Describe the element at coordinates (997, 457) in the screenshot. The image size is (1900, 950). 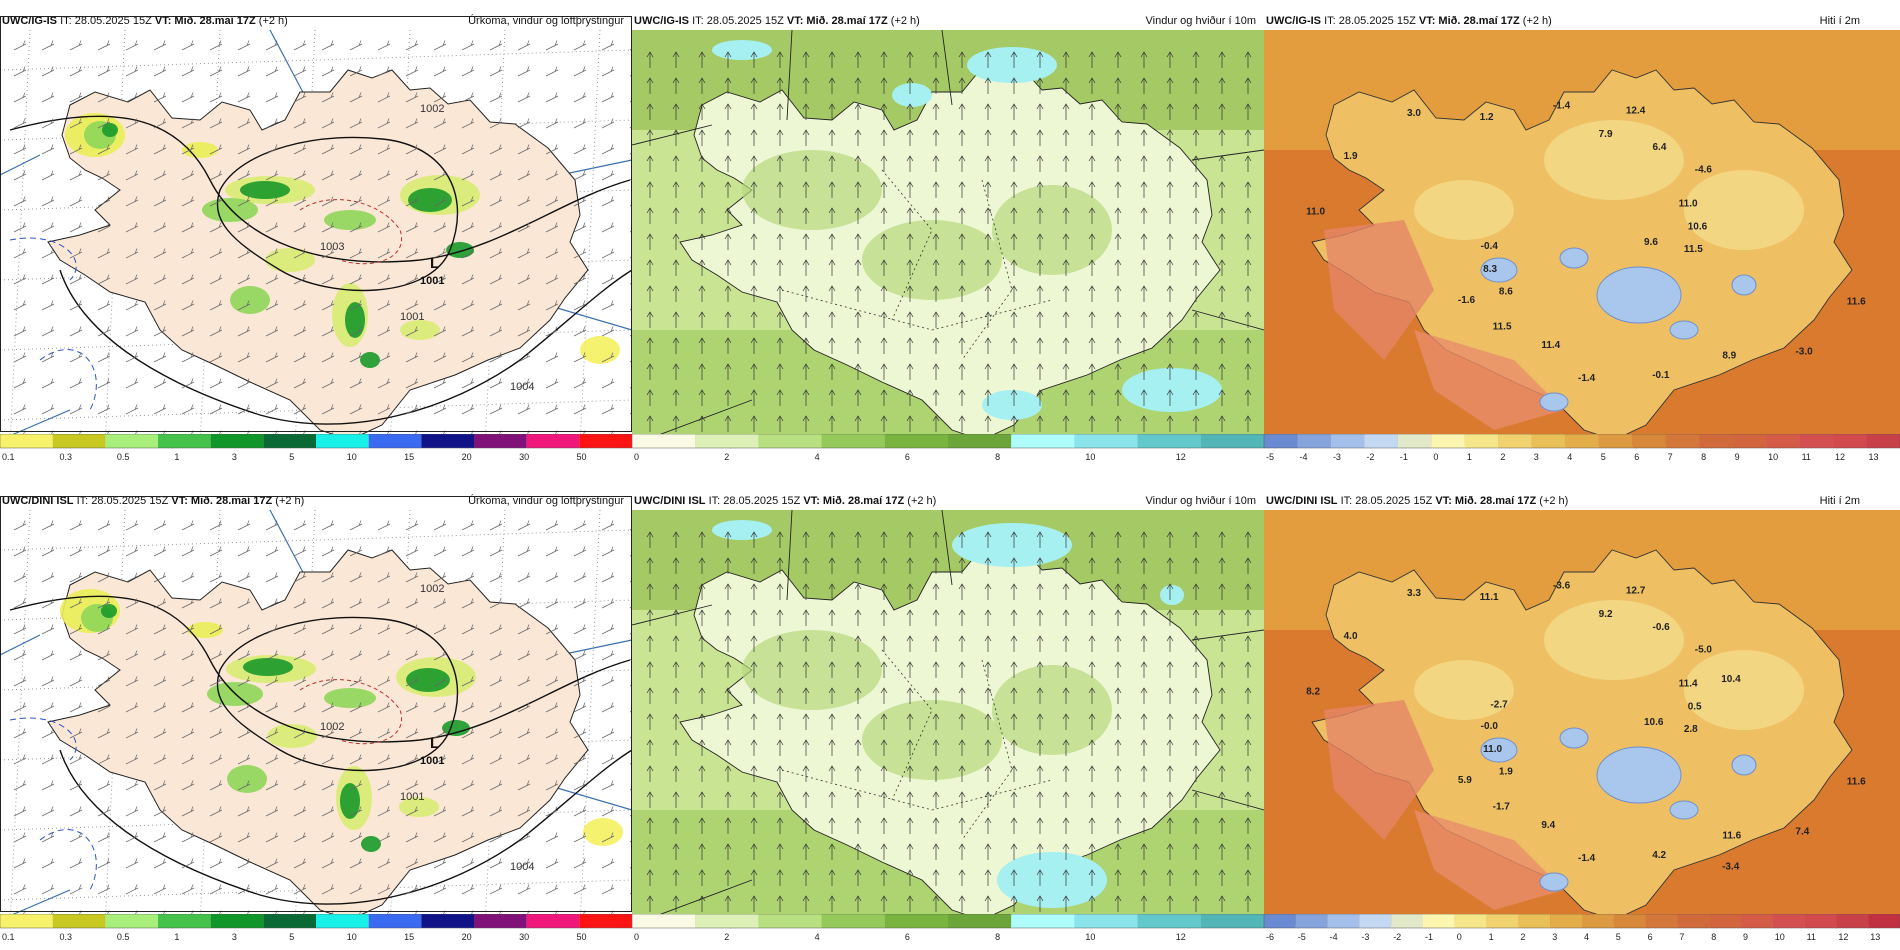
I see `colorbar-tick-label: 8` at that location.